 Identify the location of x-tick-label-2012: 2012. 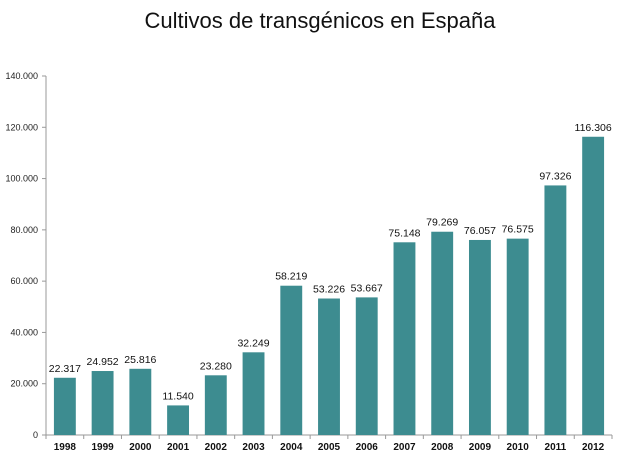
(593, 447).